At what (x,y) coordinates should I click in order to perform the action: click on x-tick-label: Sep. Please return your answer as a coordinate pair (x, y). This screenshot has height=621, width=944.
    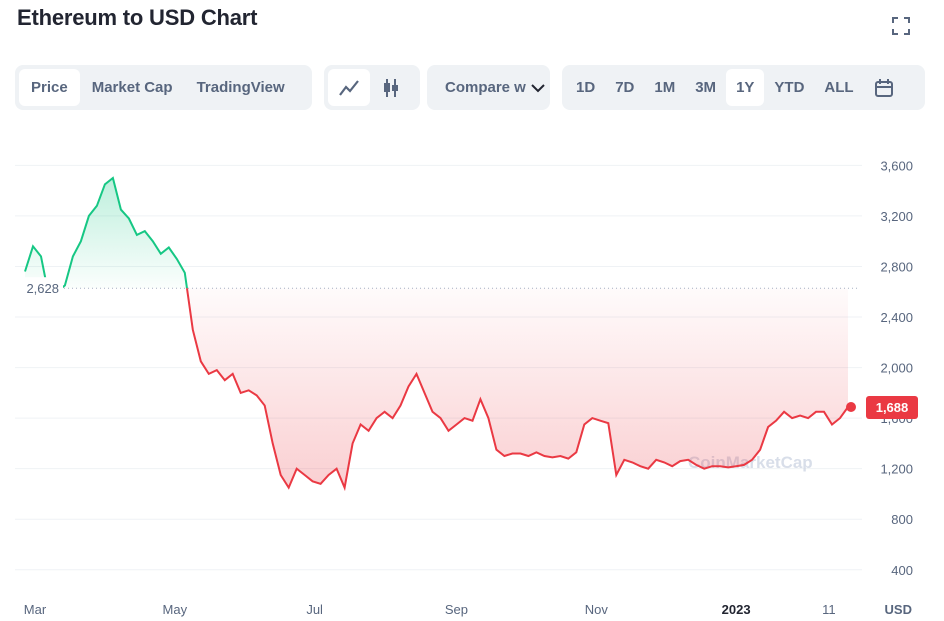
    Looking at the image, I should click on (456, 609).